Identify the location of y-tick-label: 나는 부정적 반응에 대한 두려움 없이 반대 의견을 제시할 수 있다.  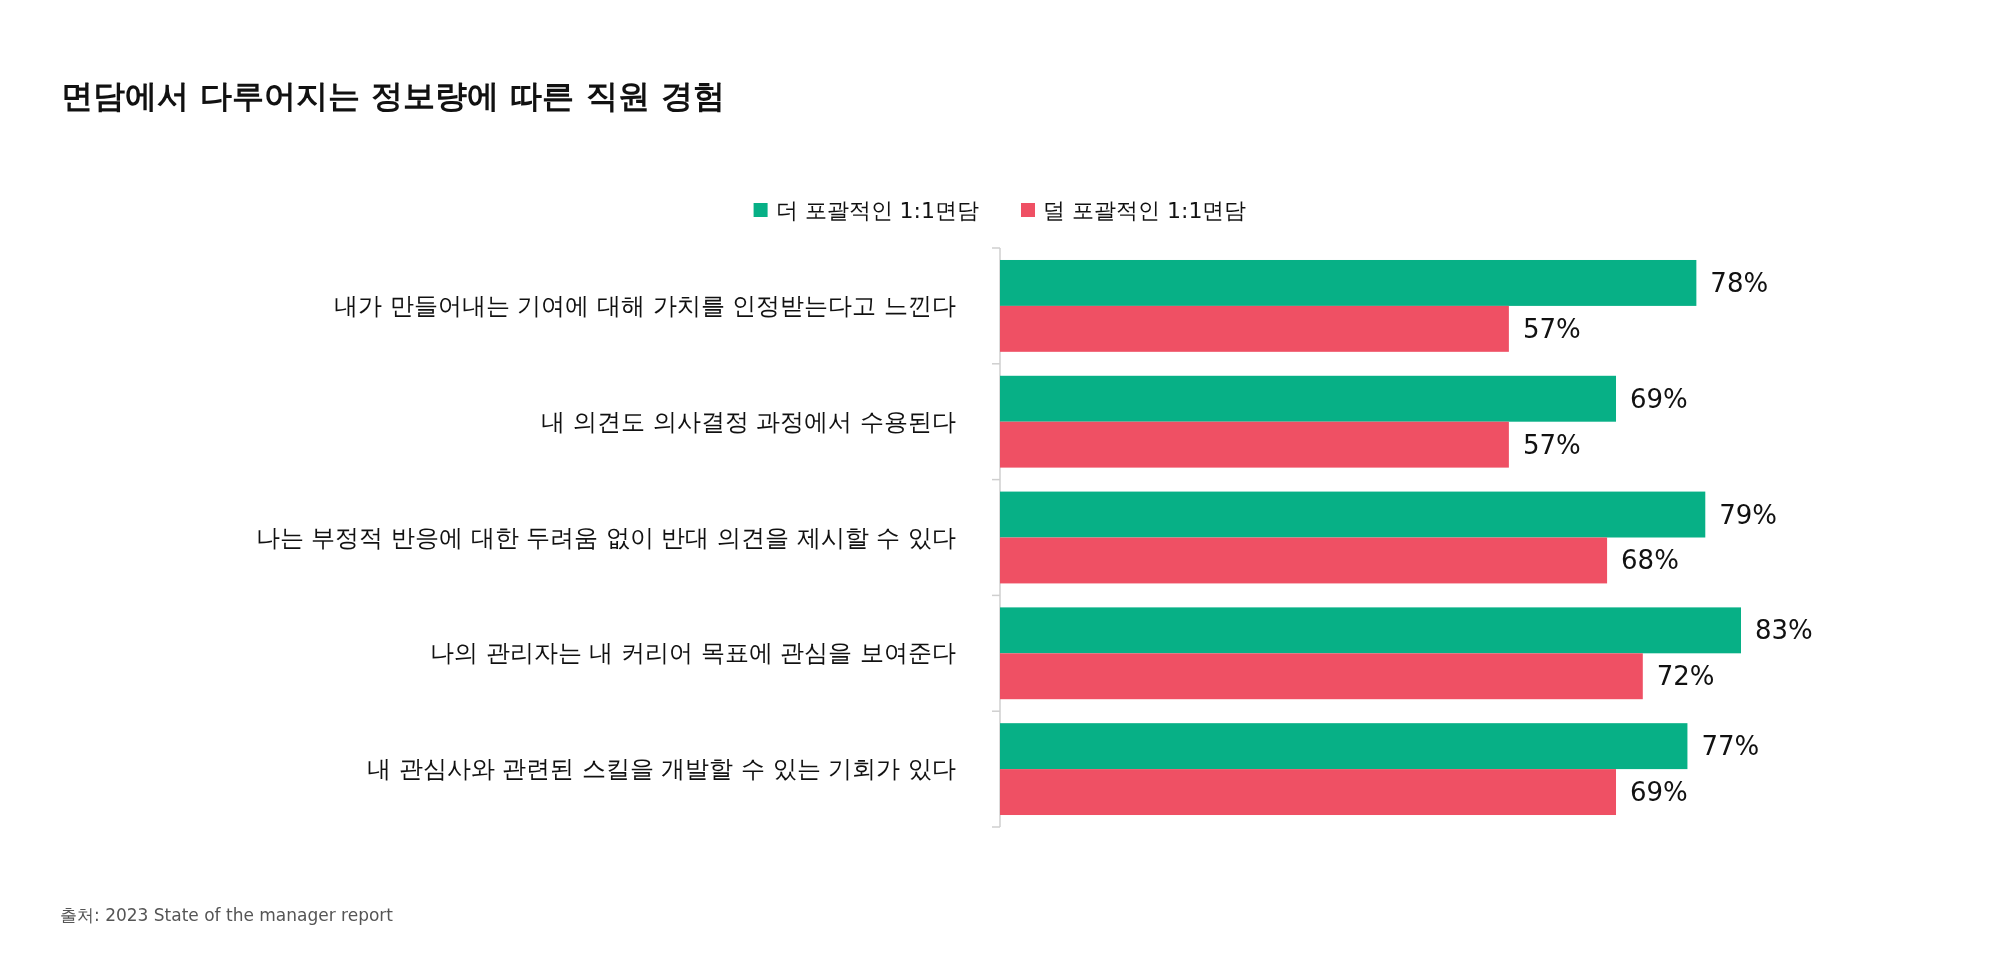
(605, 537).